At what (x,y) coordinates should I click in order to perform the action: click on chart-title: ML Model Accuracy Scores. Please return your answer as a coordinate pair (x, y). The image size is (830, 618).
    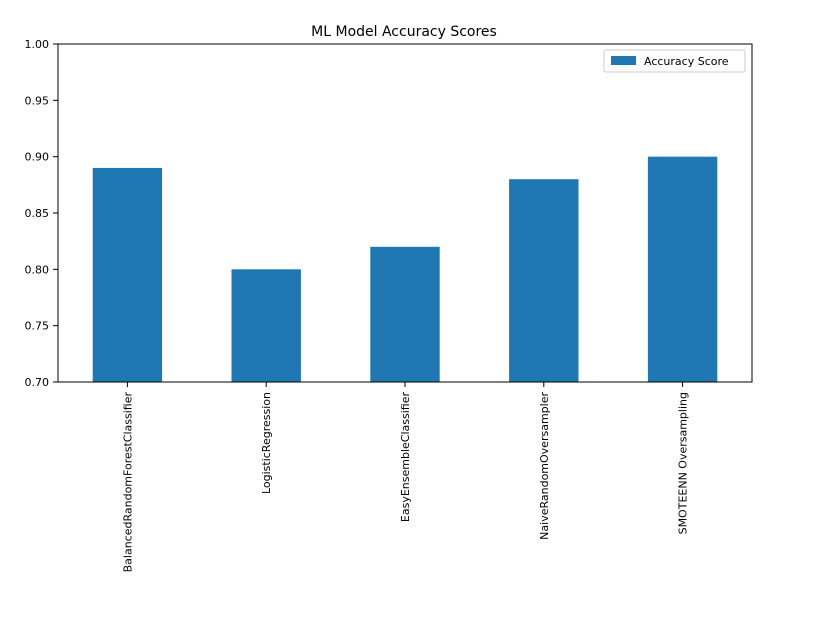
    Looking at the image, I should click on (404, 32).